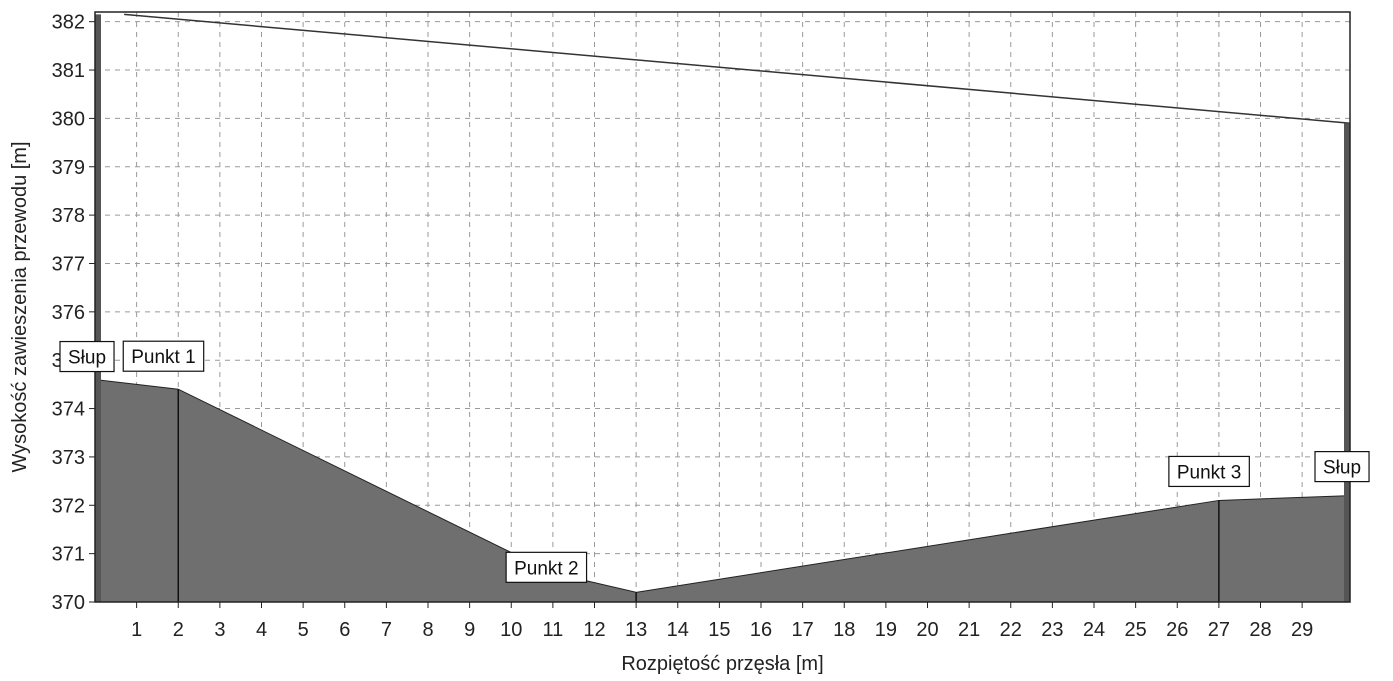 The image size is (1393, 681). I want to click on x-tick-label: 6, so click(344, 630).